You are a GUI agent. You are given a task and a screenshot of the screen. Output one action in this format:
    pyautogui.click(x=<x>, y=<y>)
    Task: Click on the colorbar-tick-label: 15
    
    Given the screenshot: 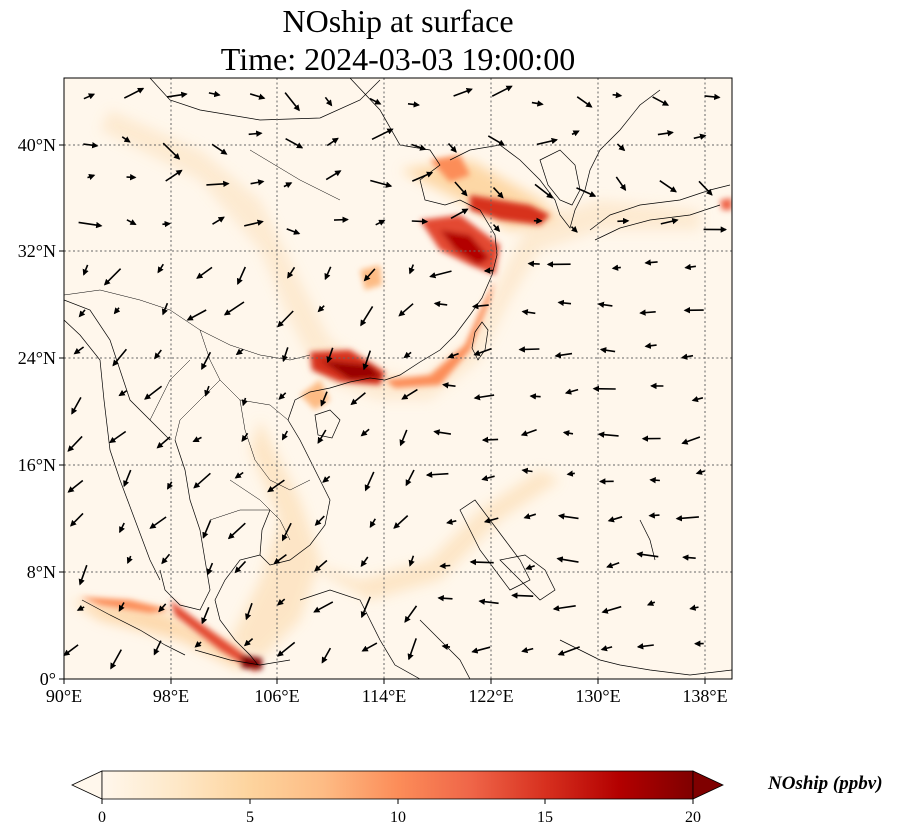 What is the action you would take?
    pyautogui.click(x=545, y=817)
    